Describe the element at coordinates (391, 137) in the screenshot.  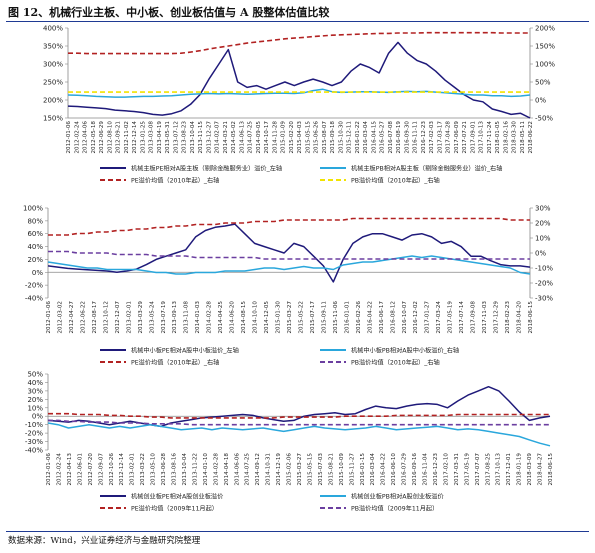
I see `x-tick-label: 2016-07-08` at that location.